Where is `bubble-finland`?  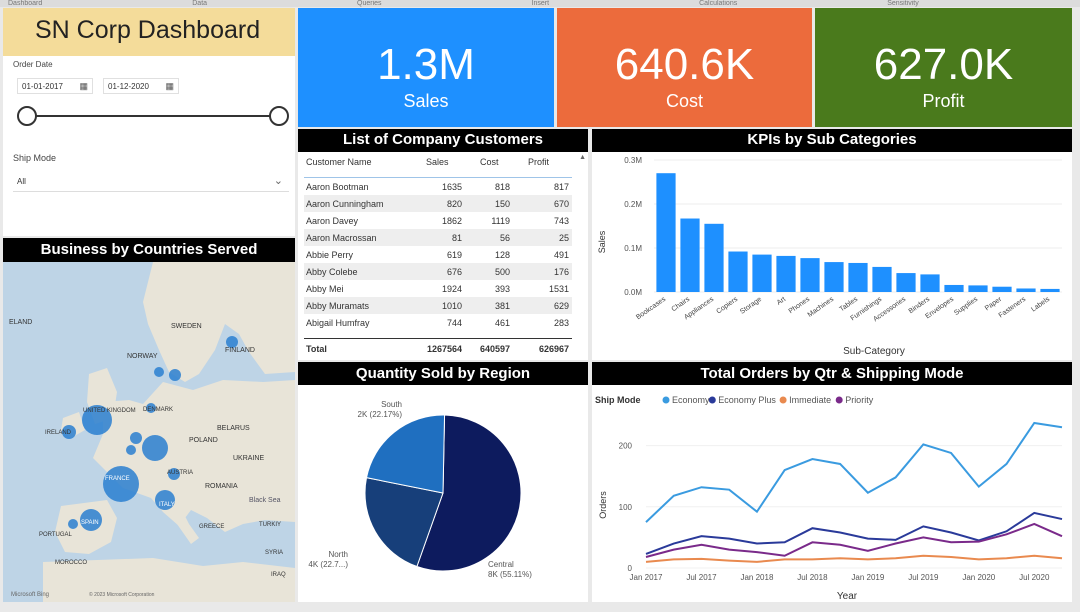 bubble-finland is located at coordinates (232, 342).